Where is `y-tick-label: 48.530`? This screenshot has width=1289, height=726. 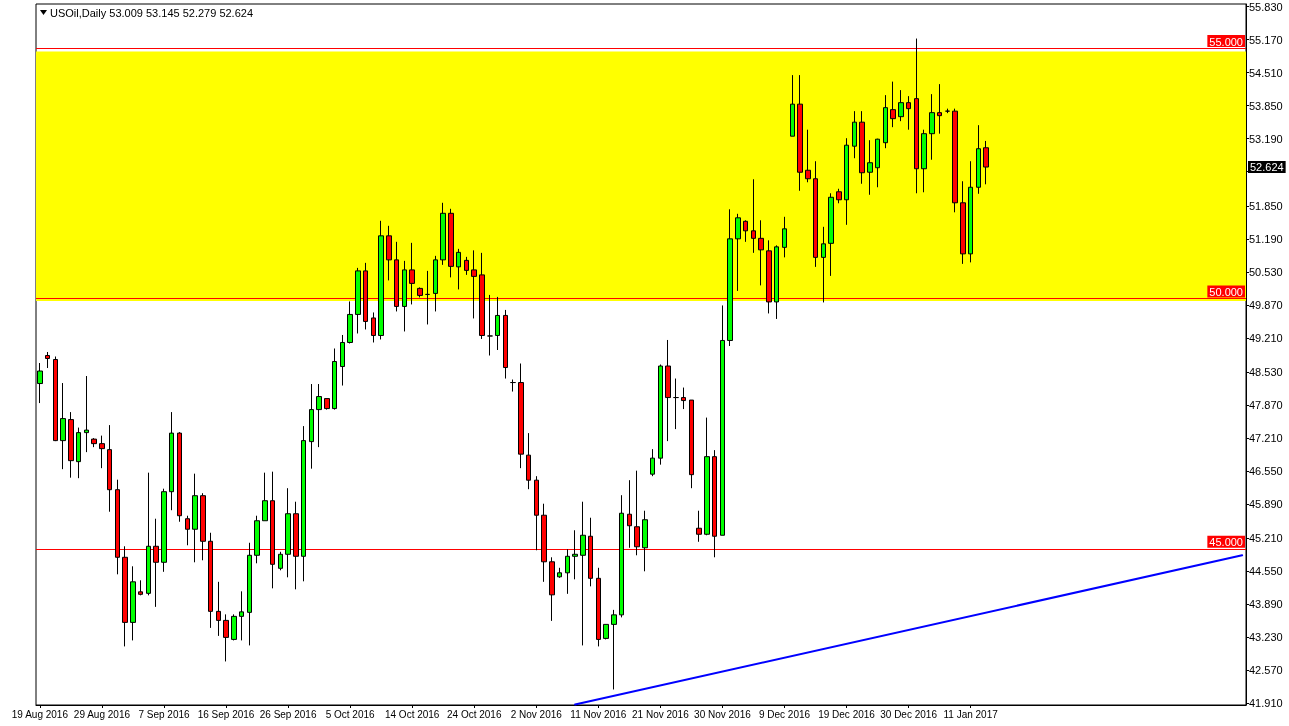
y-tick-label: 48.530 is located at coordinates (1266, 372).